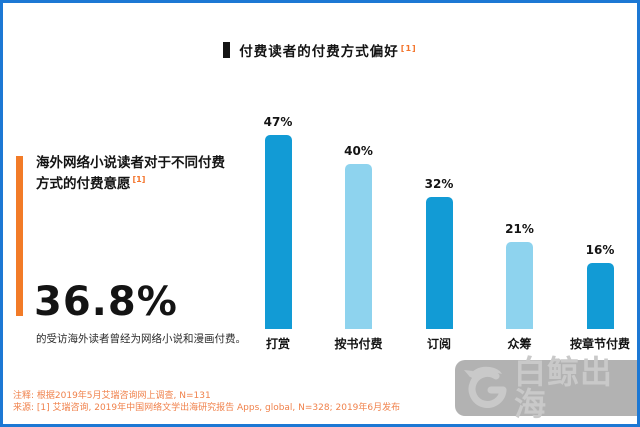 The width and height of the screenshot is (640, 427). Describe the element at coordinates (519, 344) in the screenshot. I see `bar-category-label: 众筹` at that location.